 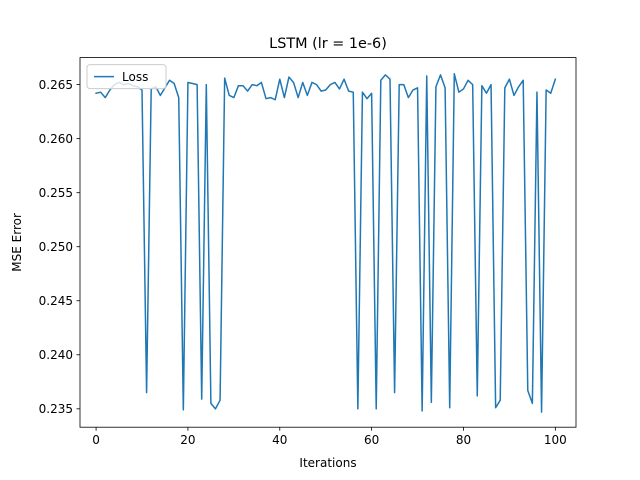 What do you see at coordinates (96, 440) in the screenshot?
I see `x-tick-label: 0` at bounding box center [96, 440].